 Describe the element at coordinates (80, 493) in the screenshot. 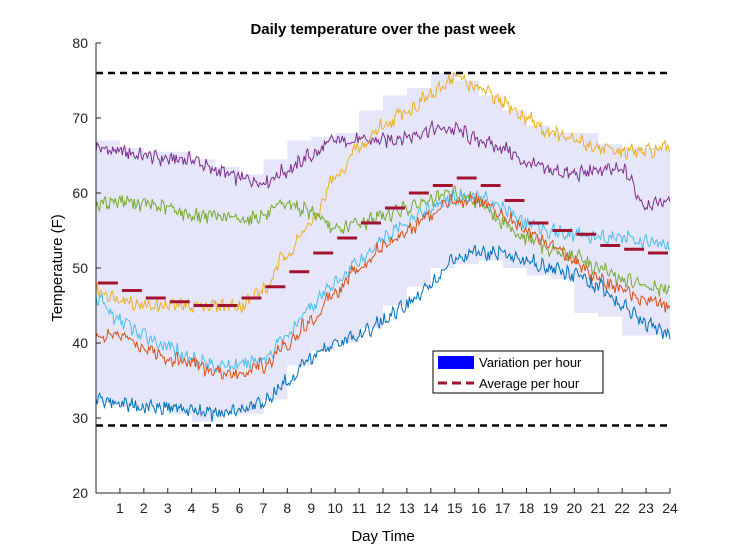

I see `y-tick-label: 20` at that location.